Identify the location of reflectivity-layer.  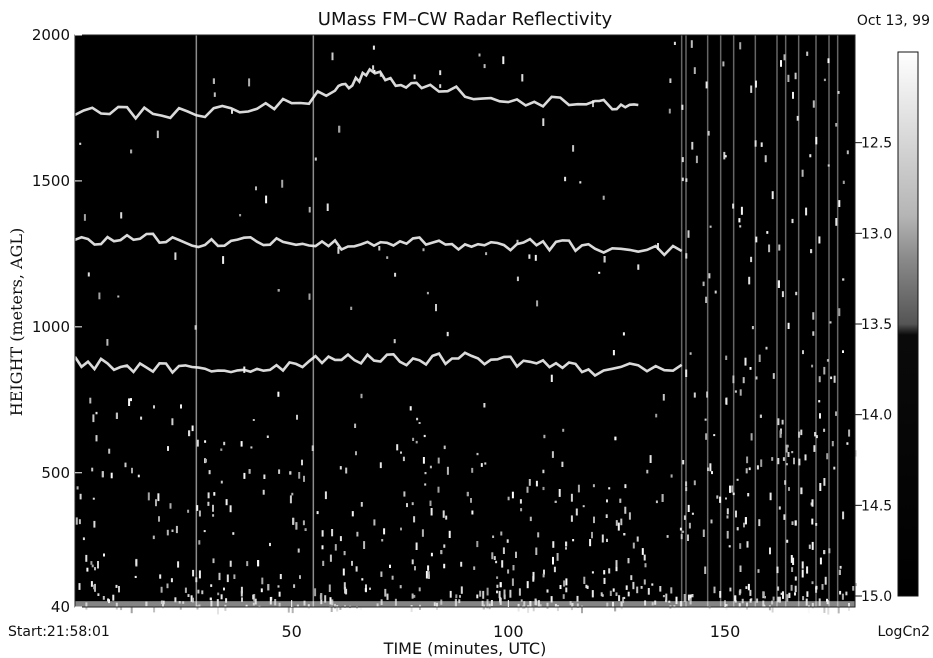
(378, 364).